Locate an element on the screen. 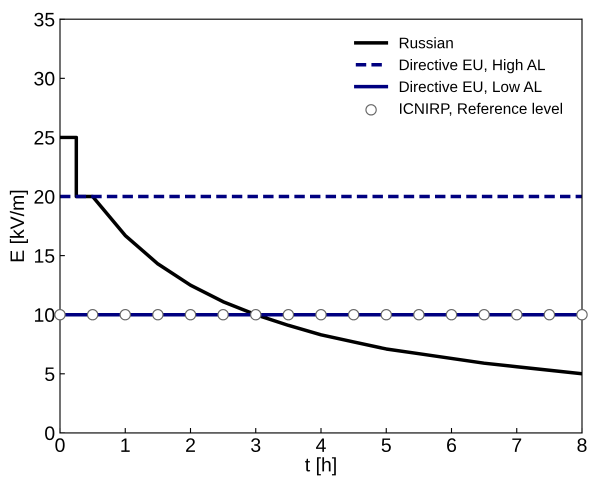 This screenshot has height=481, width=600. legend-label: ICNIRP, Reference level is located at coordinates (481, 109).